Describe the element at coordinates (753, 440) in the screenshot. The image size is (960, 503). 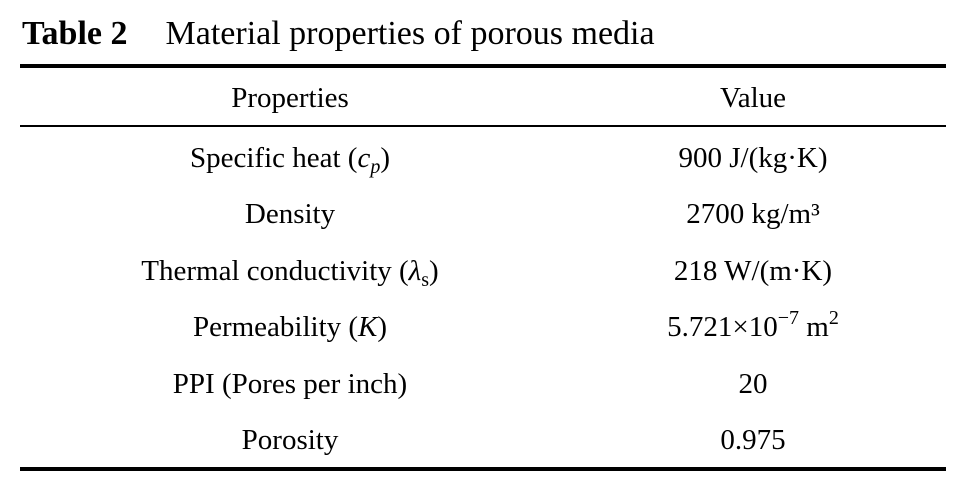
I see `property-value: 0.975` at that location.